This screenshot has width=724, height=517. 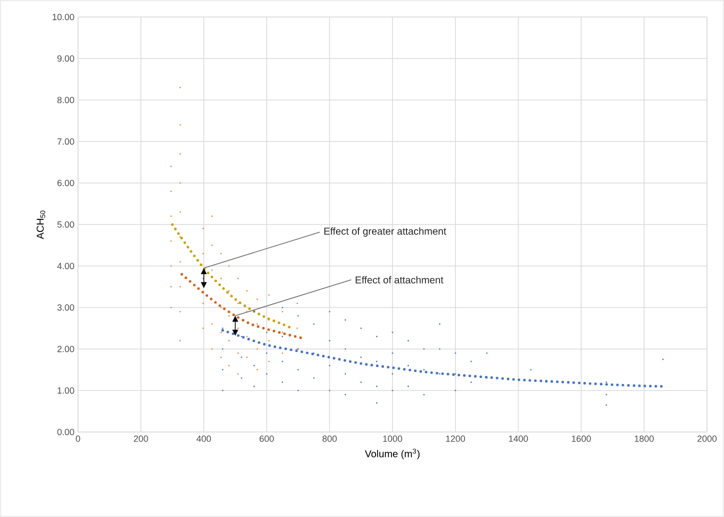 I want to click on x-tick-label: 200, so click(x=141, y=439).